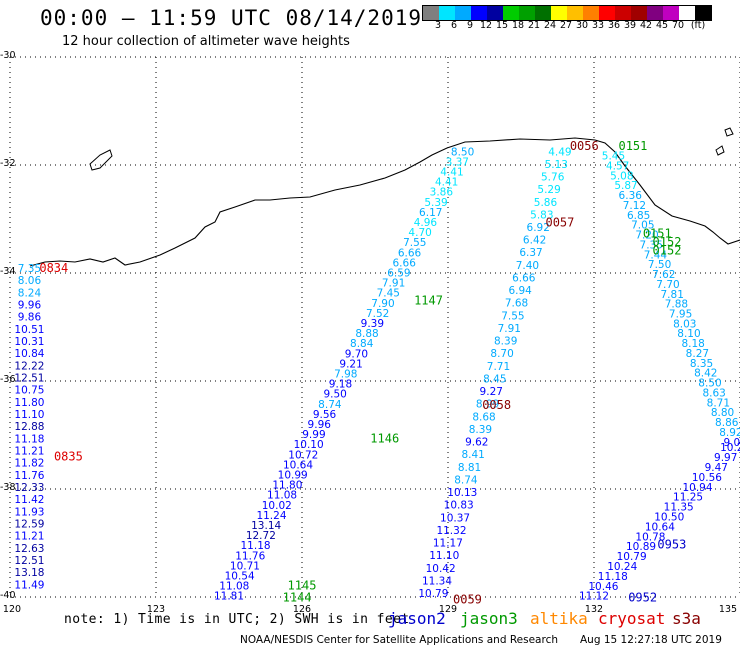  I want to click on wave-height-value: 9.47, so click(716, 468).